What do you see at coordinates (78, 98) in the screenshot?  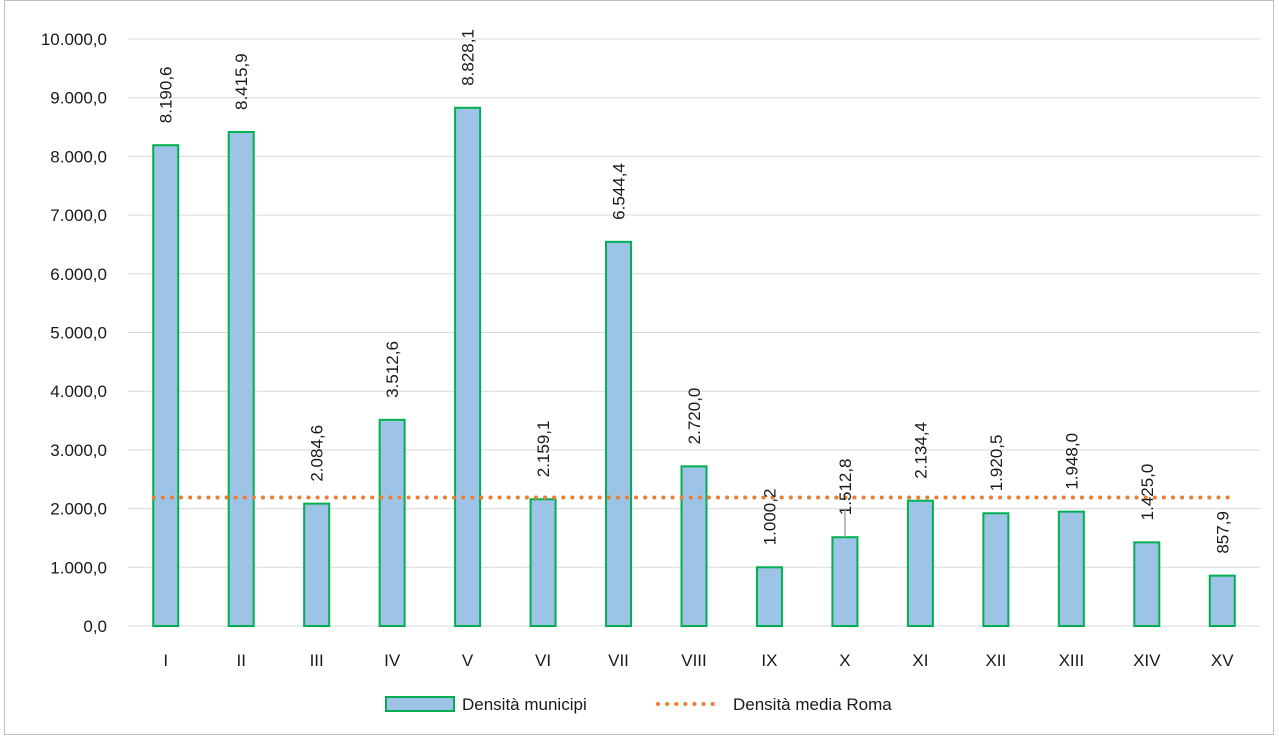 I see `y-tick-label: 9.000,0` at bounding box center [78, 98].